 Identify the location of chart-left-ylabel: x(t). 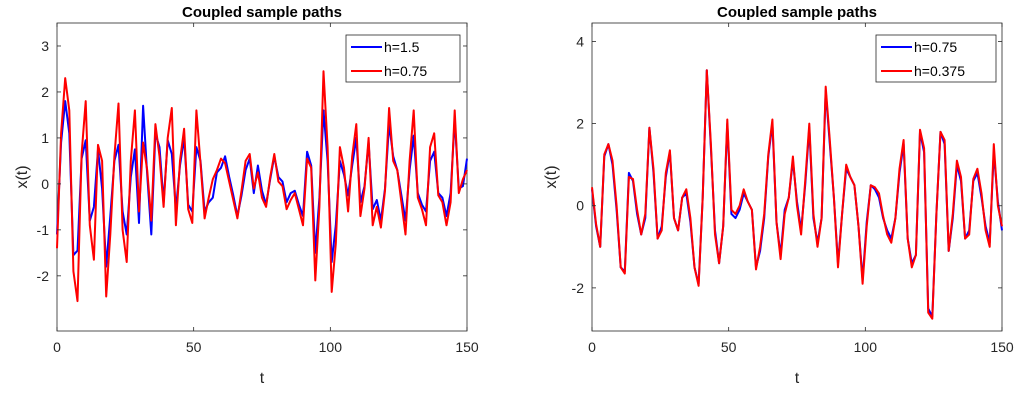
(22, 176).